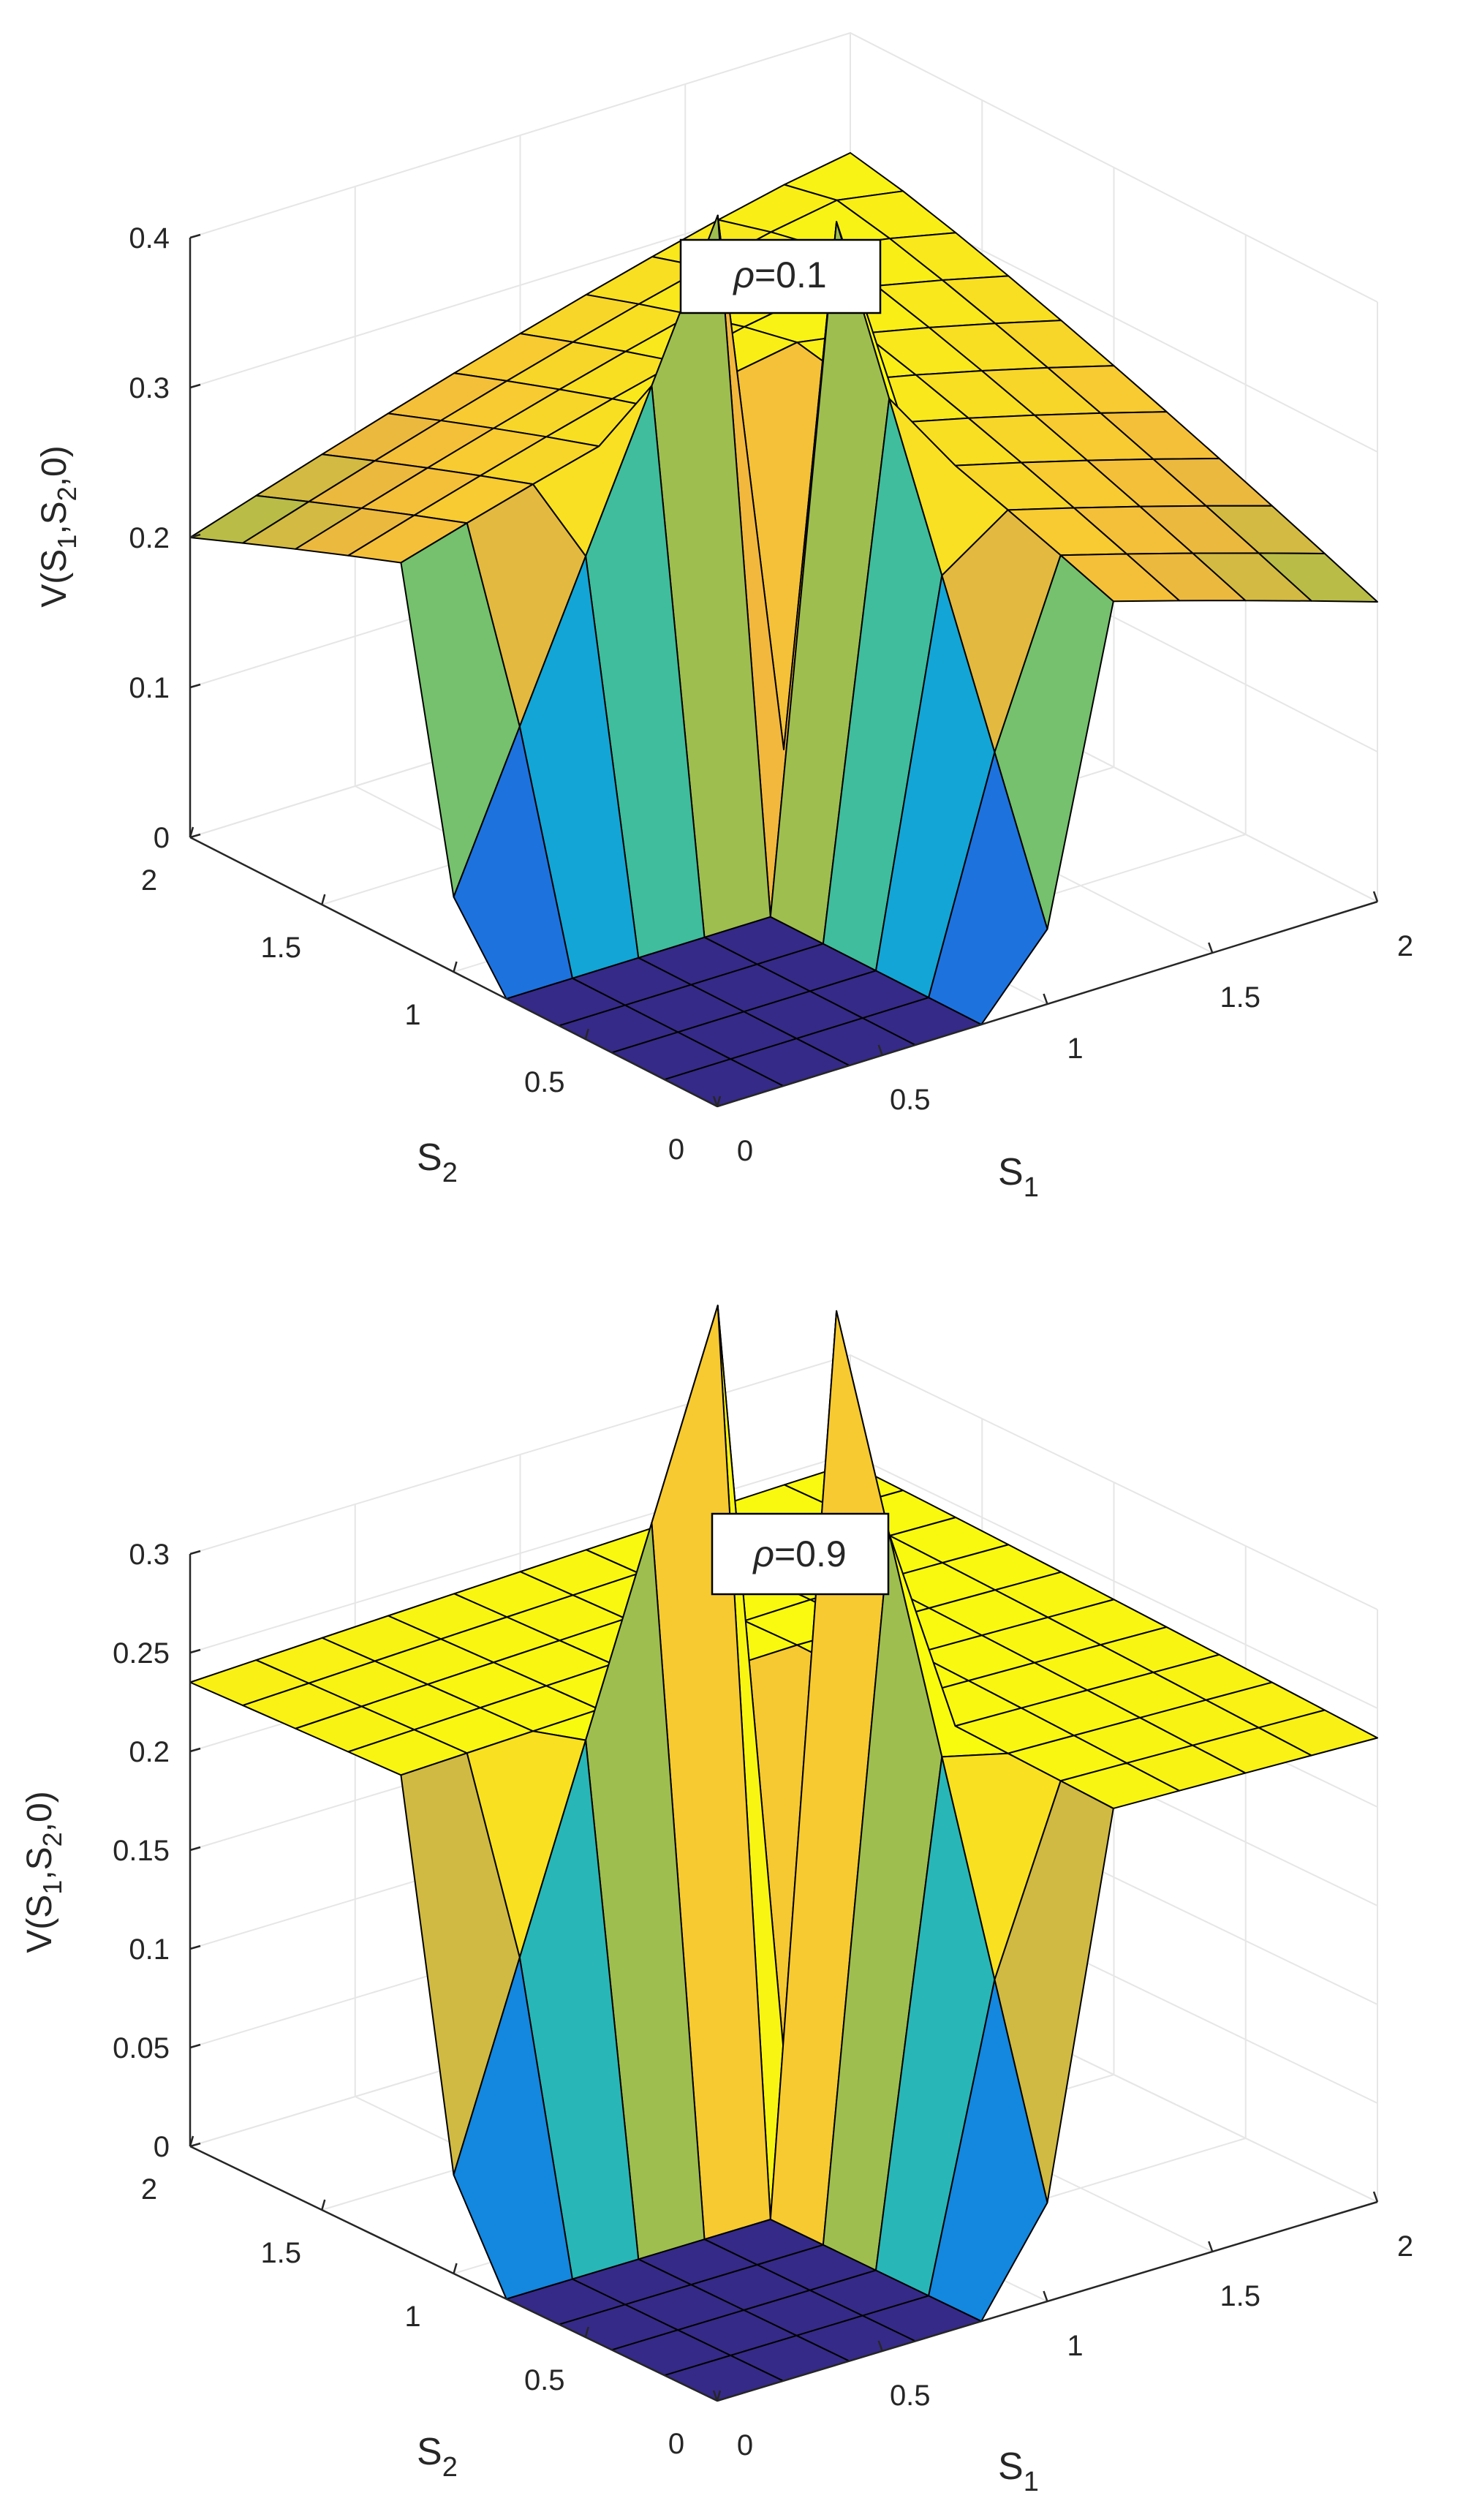 This screenshot has height=2520, width=1482. I want to click on z-axis-2: 0 0.05 0.1 0.15 0.2 0.25 0.3, so click(157, 1851).